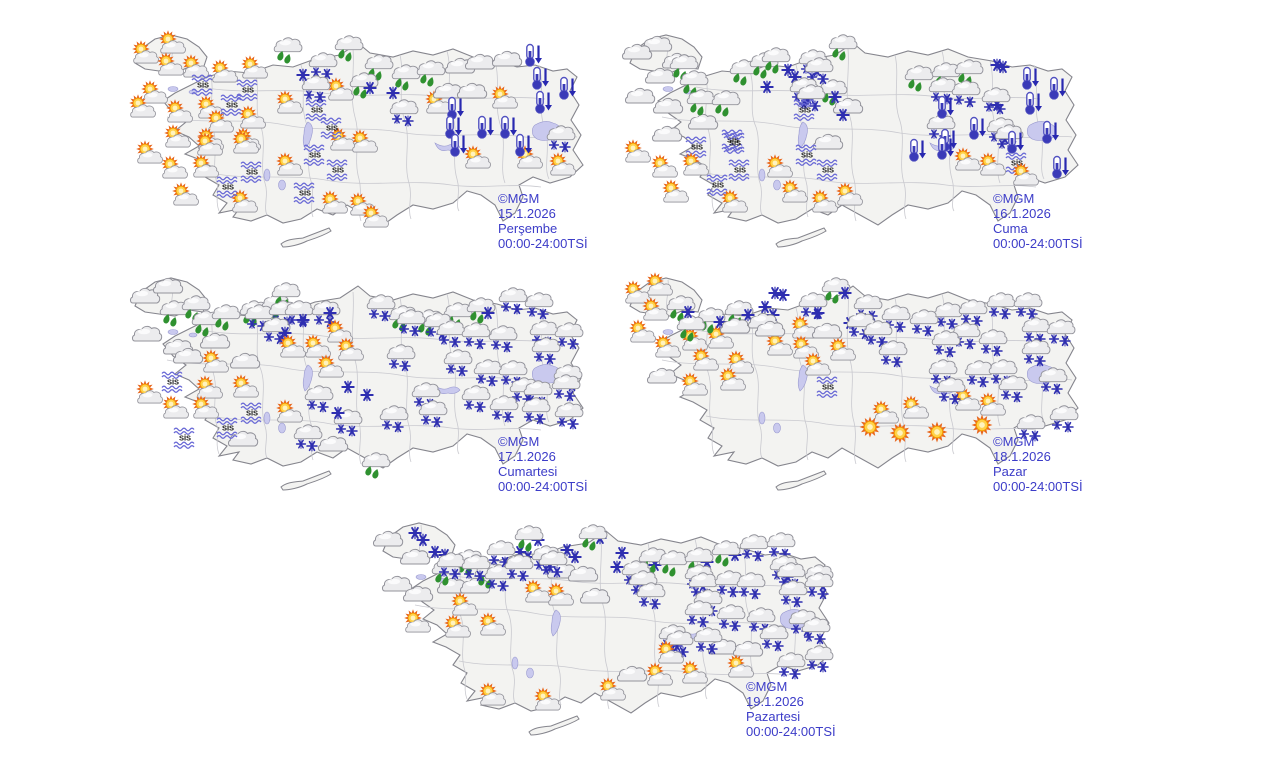 Image resolution: width=1280 pixels, height=772 pixels. Describe the element at coordinates (360, 142) in the screenshot. I see `map-panel-day1: ©MGM 15.1.2026 Perşembe 00:00-24:00TSİ` at that location.